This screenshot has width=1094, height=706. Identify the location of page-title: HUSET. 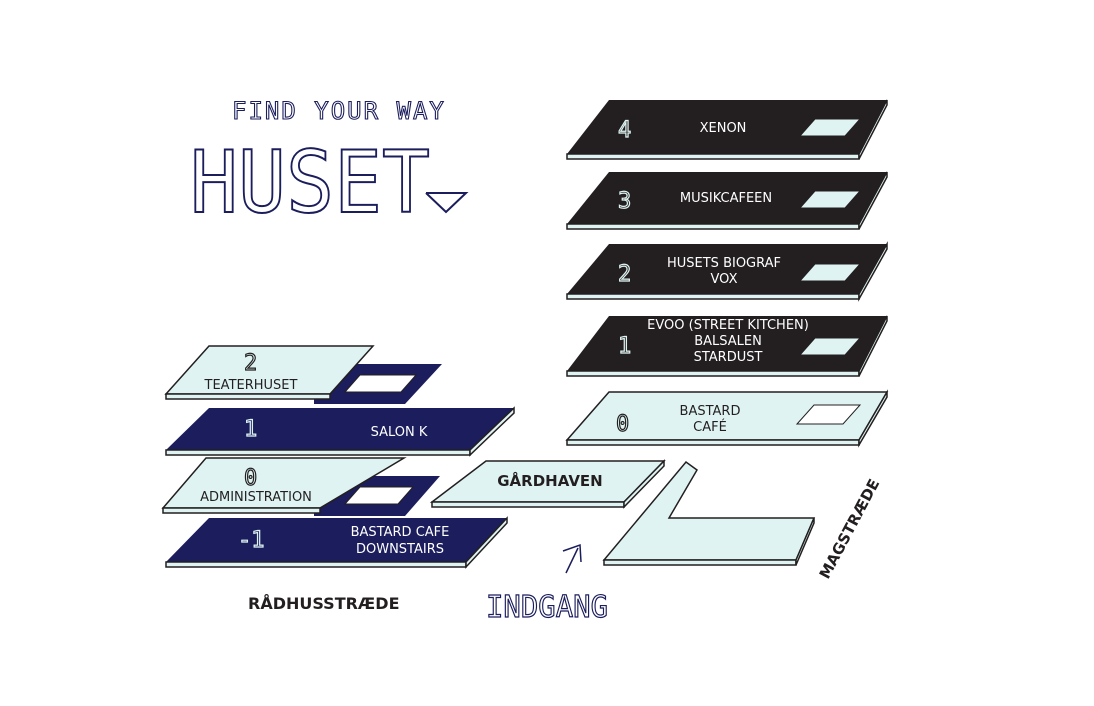
(310, 183).